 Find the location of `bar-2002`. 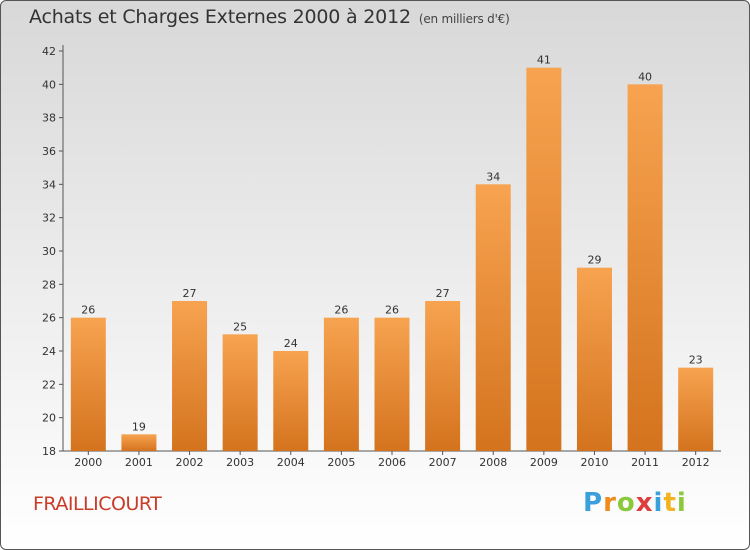

bar-2002 is located at coordinates (190, 376).